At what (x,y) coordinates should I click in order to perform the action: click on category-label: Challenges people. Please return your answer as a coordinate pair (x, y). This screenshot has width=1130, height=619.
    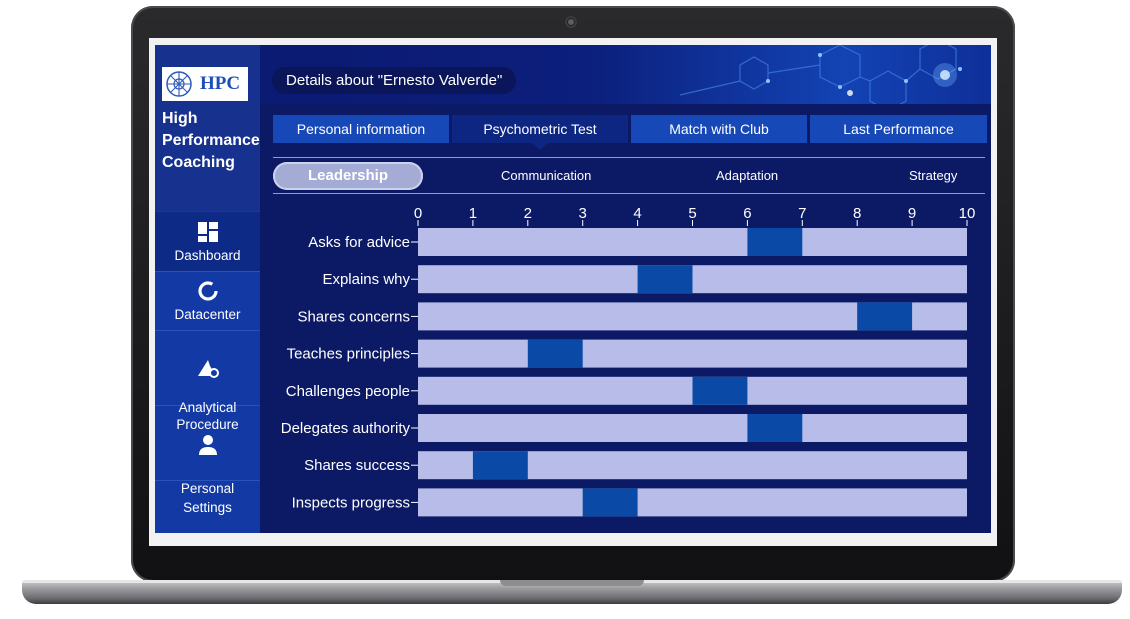
    Looking at the image, I should click on (348, 391).